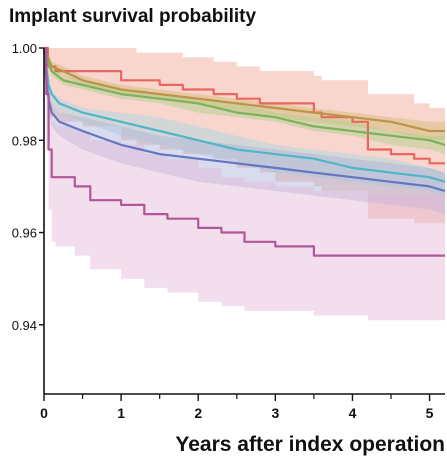 The image size is (447, 457). Describe the element at coordinates (44, 413) in the screenshot. I see `x-tick-label: 0` at that location.